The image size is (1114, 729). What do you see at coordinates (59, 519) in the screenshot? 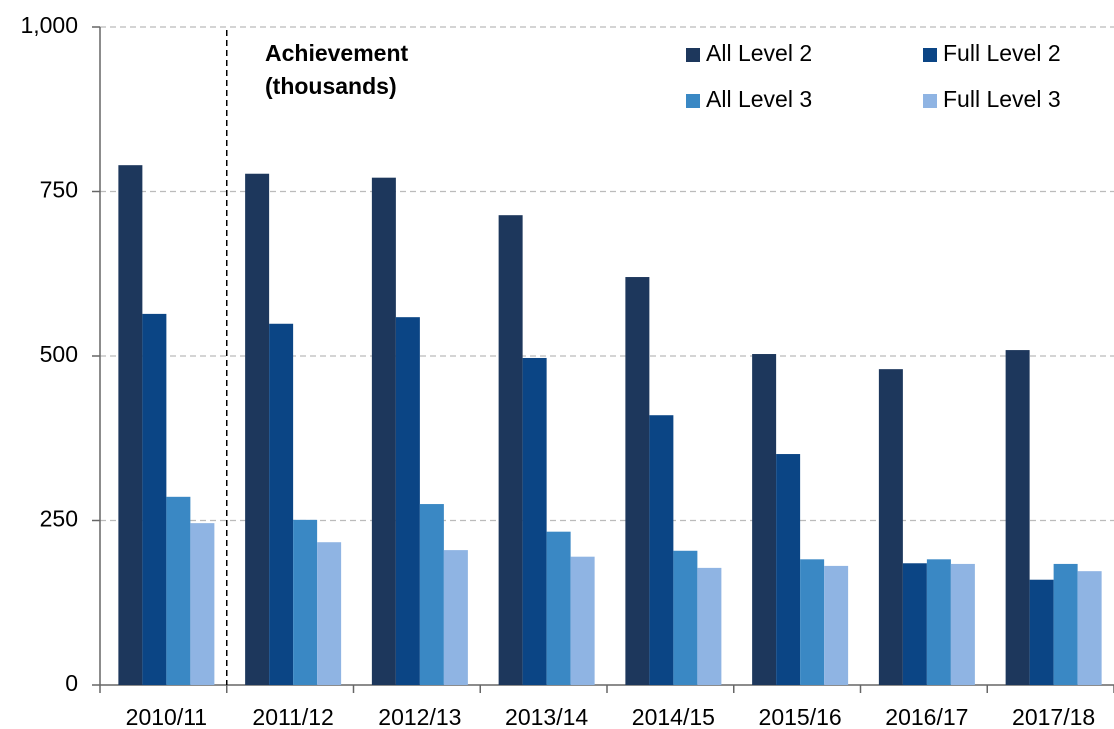
I see `y-tick-label: 250` at bounding box center [59, 519].